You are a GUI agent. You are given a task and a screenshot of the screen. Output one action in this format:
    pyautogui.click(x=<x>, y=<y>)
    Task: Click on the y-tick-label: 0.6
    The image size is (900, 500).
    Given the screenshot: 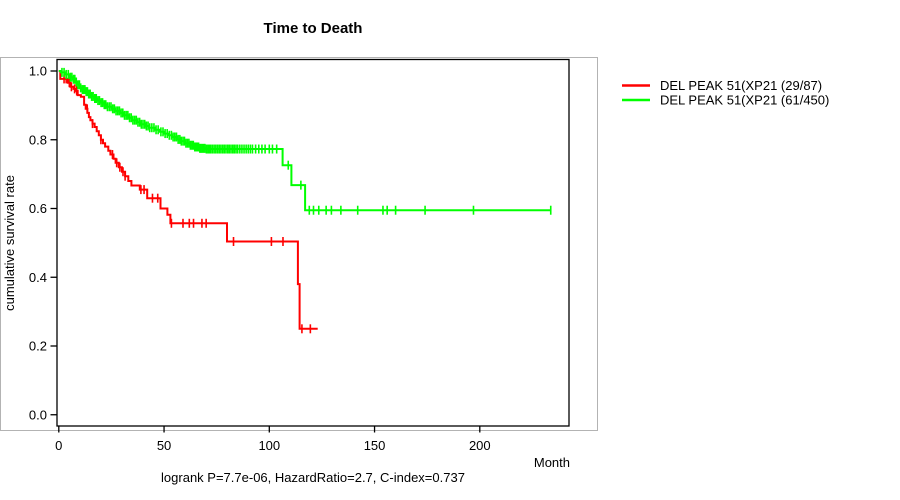 What is the action you would take?
    pyautogui.click(x=38, y=208)
    